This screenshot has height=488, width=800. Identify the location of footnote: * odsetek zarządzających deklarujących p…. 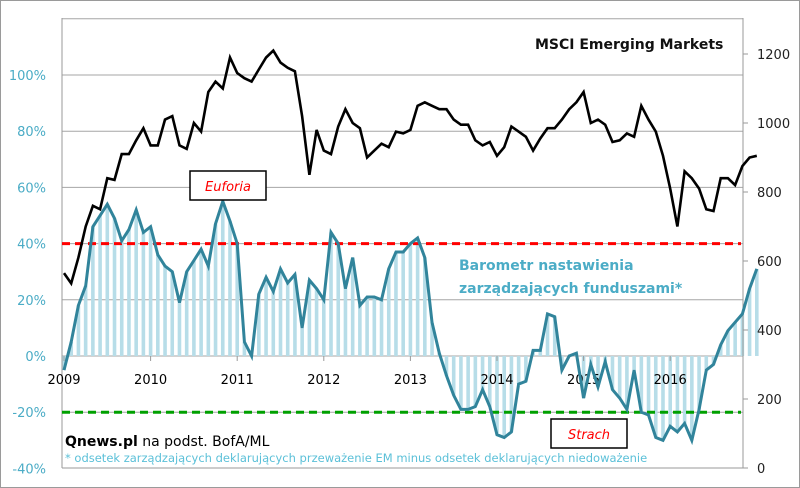
(356, 458).